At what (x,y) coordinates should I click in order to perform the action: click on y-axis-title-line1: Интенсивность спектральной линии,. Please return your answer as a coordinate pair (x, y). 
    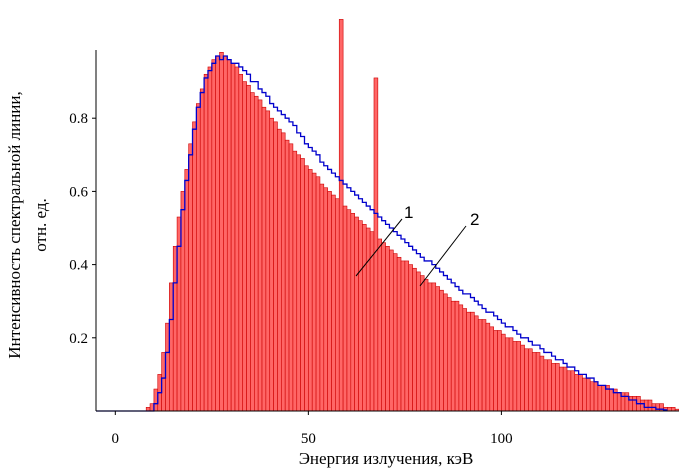
    Looking at the image, I should click on (14, 224).